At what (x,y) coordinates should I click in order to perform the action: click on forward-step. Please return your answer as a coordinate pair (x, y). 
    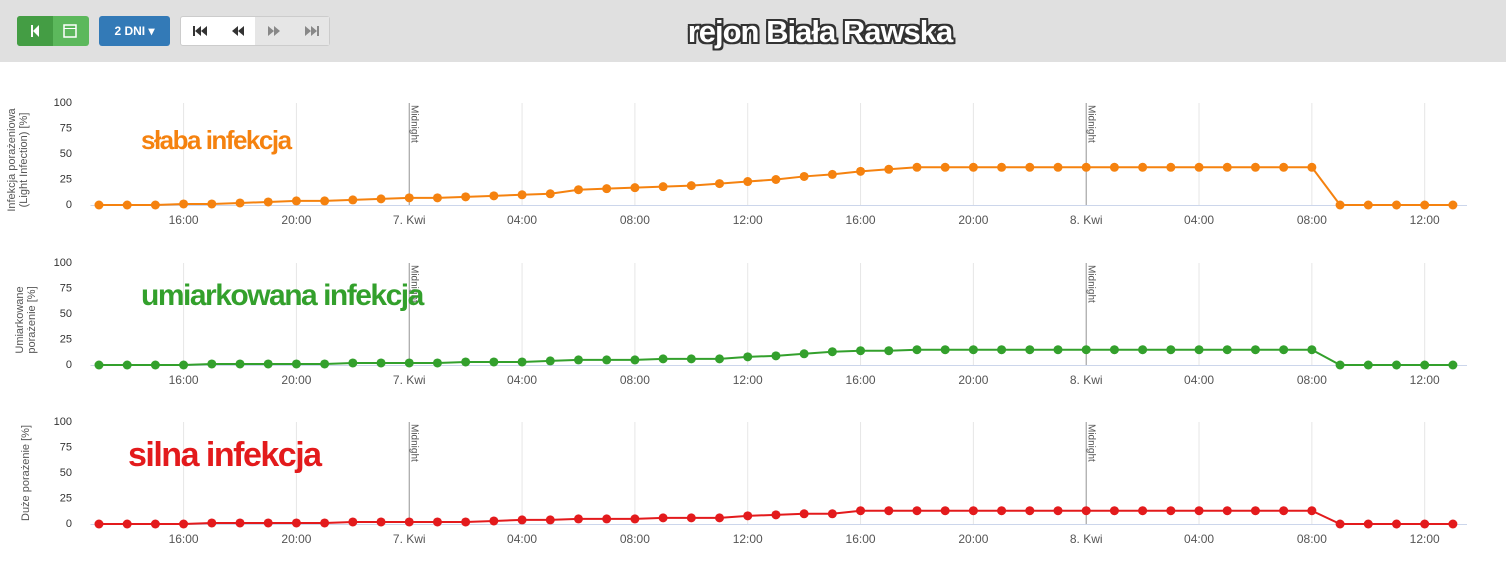
    Looking at the image, I should click on (274, 31).